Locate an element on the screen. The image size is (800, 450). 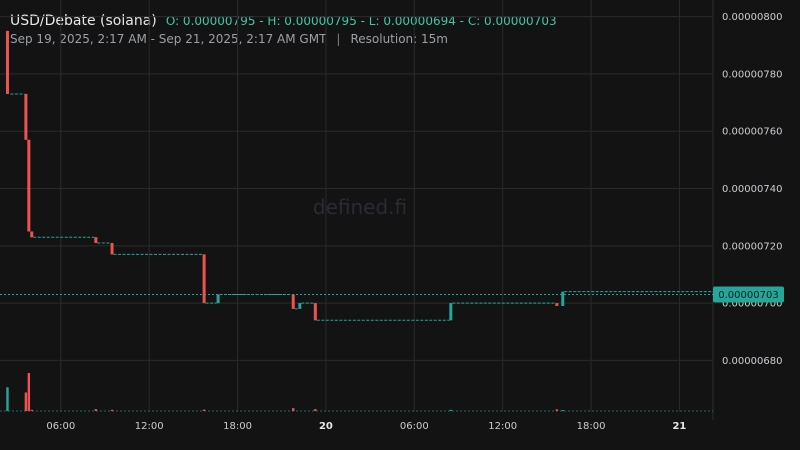
time-tick-label: 20 is located at coordinates (326, 426).